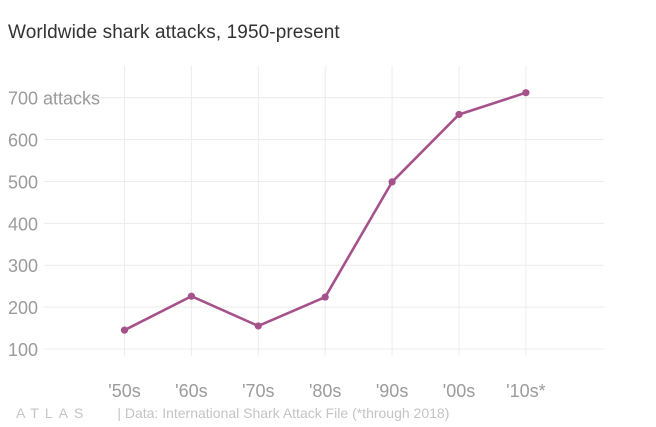 The width and height of the screenshot is (656, 427). Describe the element at coordinates (392, 391) in the screenshot. I see `x-tick-label: '90s` at that location.